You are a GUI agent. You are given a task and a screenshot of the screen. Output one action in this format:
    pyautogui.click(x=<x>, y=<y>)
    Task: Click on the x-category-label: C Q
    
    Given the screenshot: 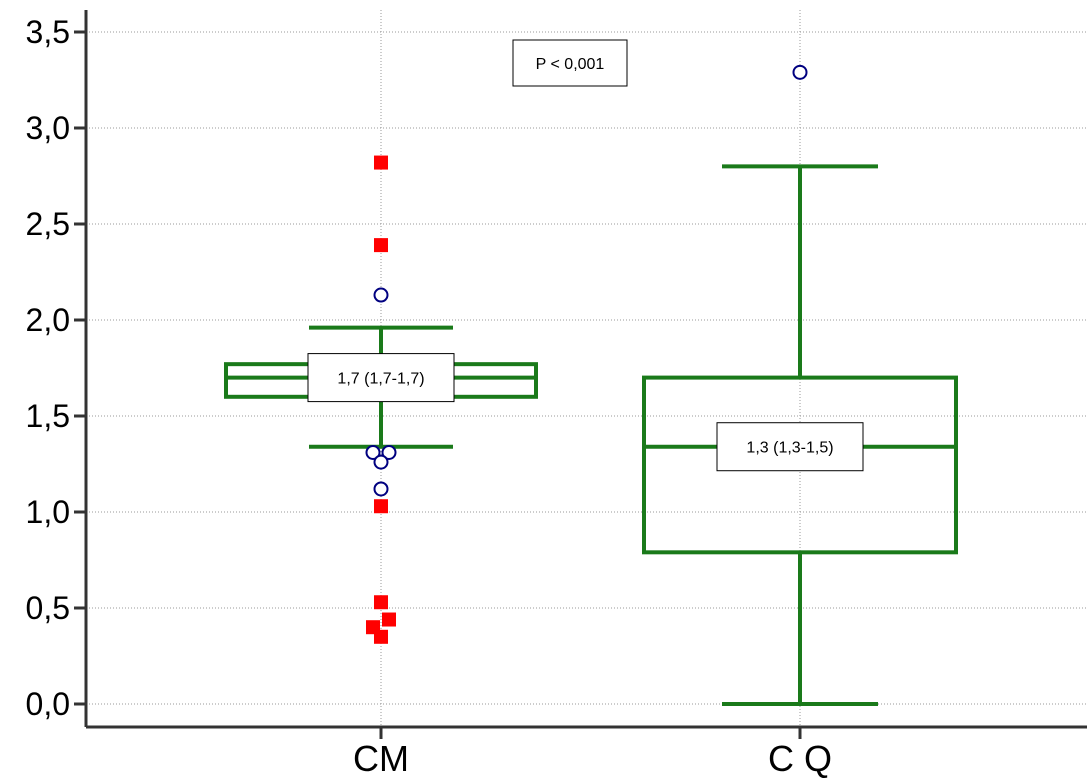 What is the action you would take?
    pyautogui.click(x=800, y=758)
    